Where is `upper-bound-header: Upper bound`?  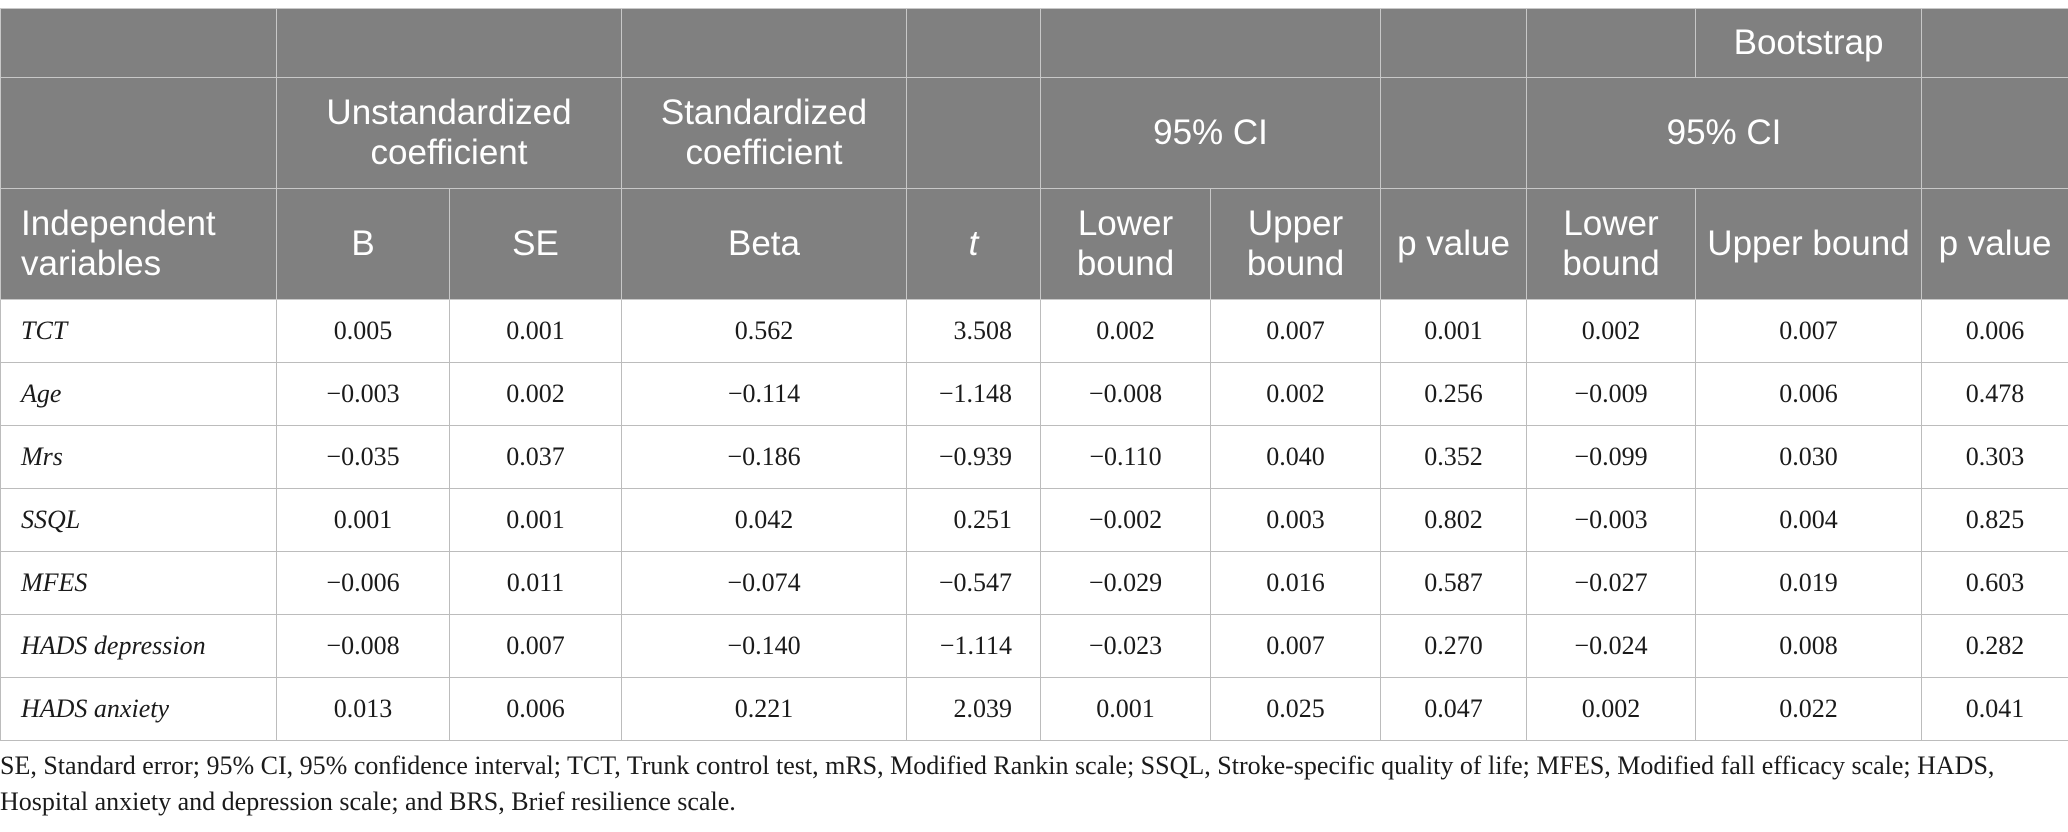
upper-bound-header: Upper bound is located at coordinates (1295, 244).